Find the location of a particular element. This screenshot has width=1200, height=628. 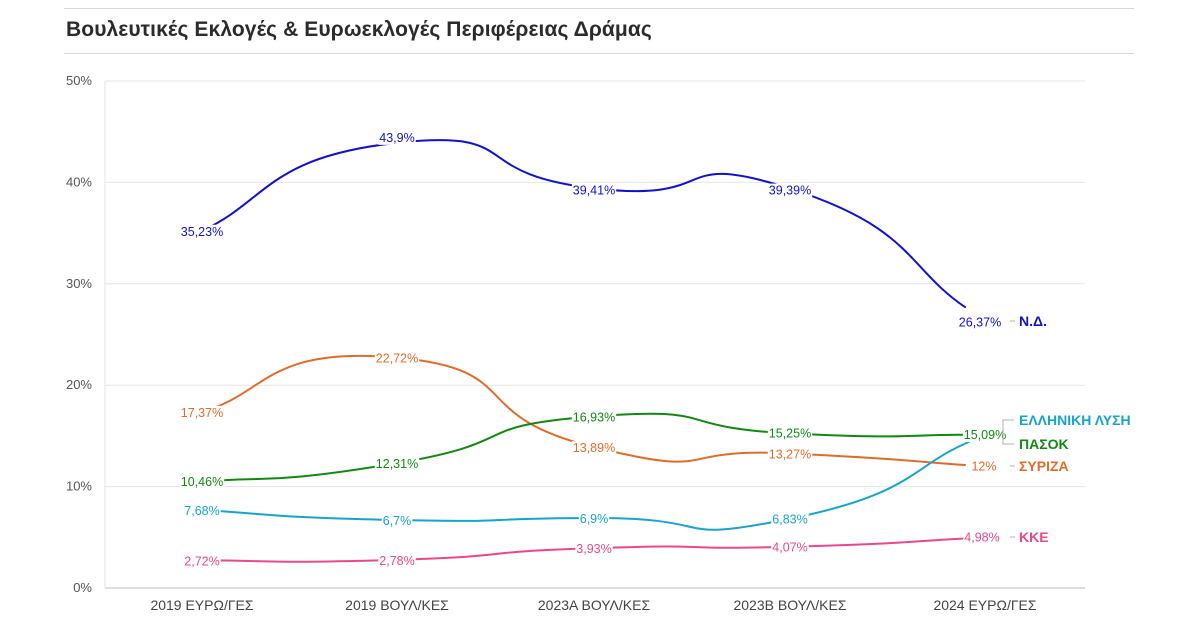

x-tick-label: 2023Α ΒΟΥΛ/ΚΕΣ is located at coordinates (594, 605).